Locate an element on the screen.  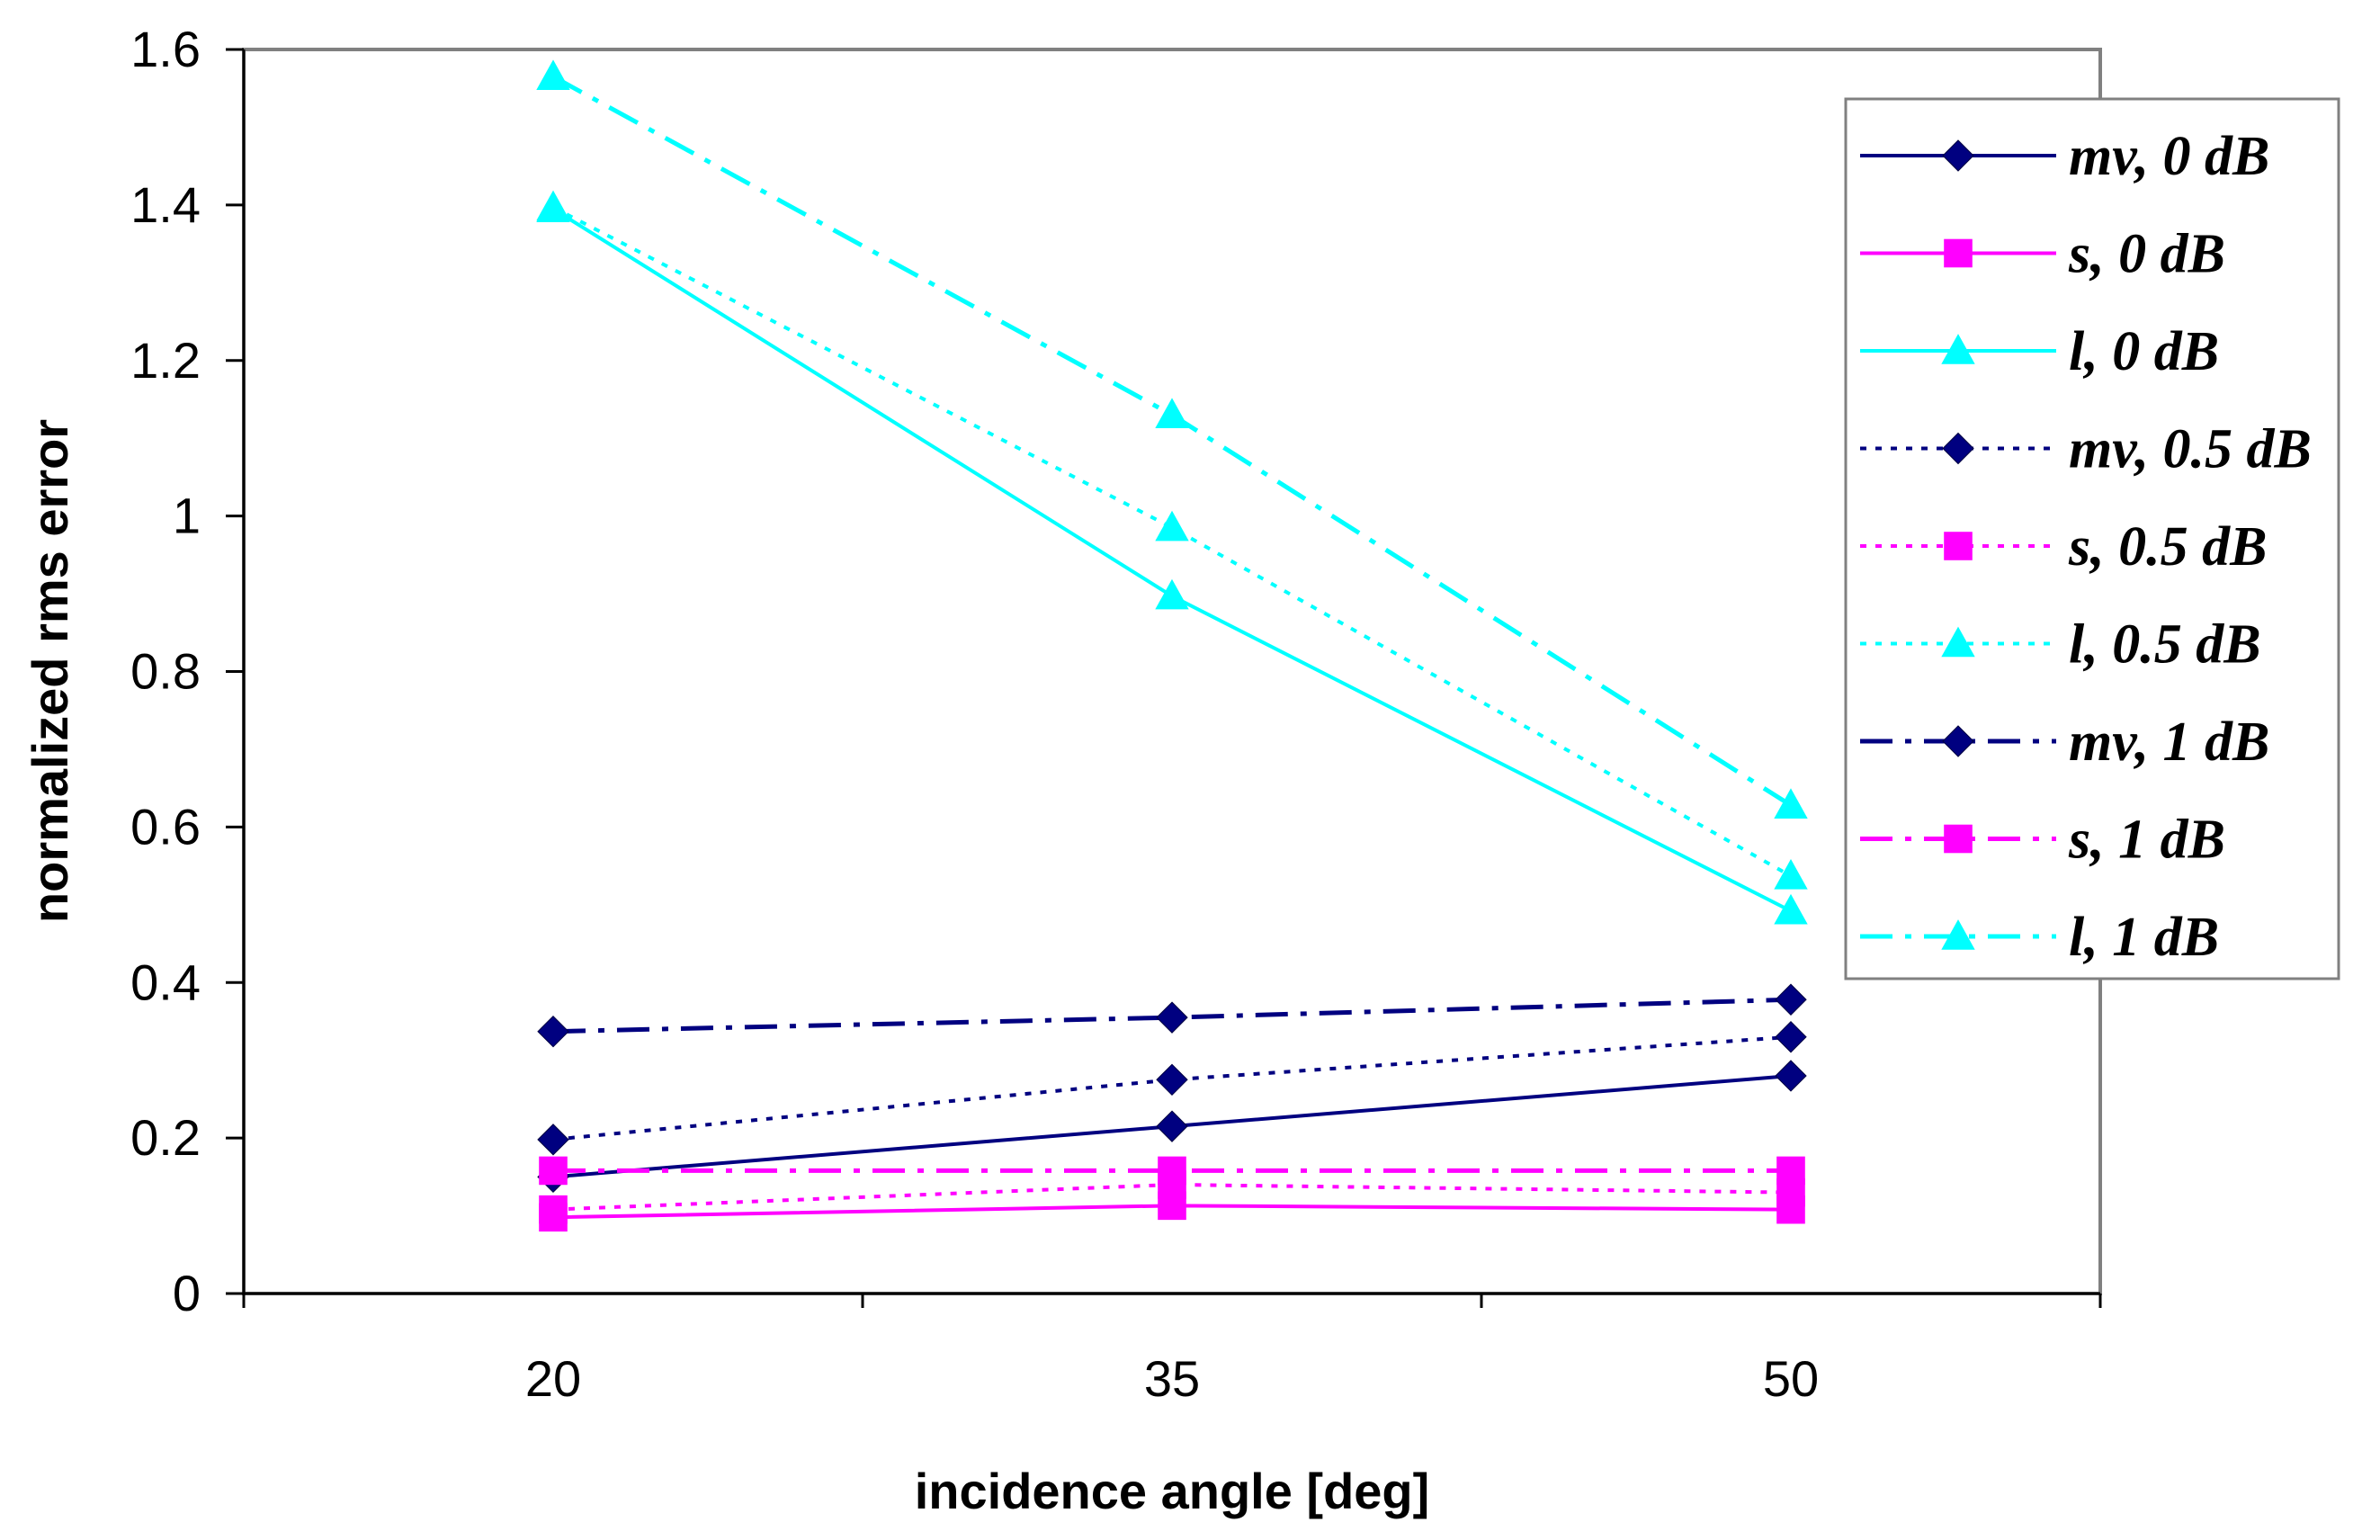
x-axis-ticks: 20 35 50 is located at coordinates (1172, 1350).